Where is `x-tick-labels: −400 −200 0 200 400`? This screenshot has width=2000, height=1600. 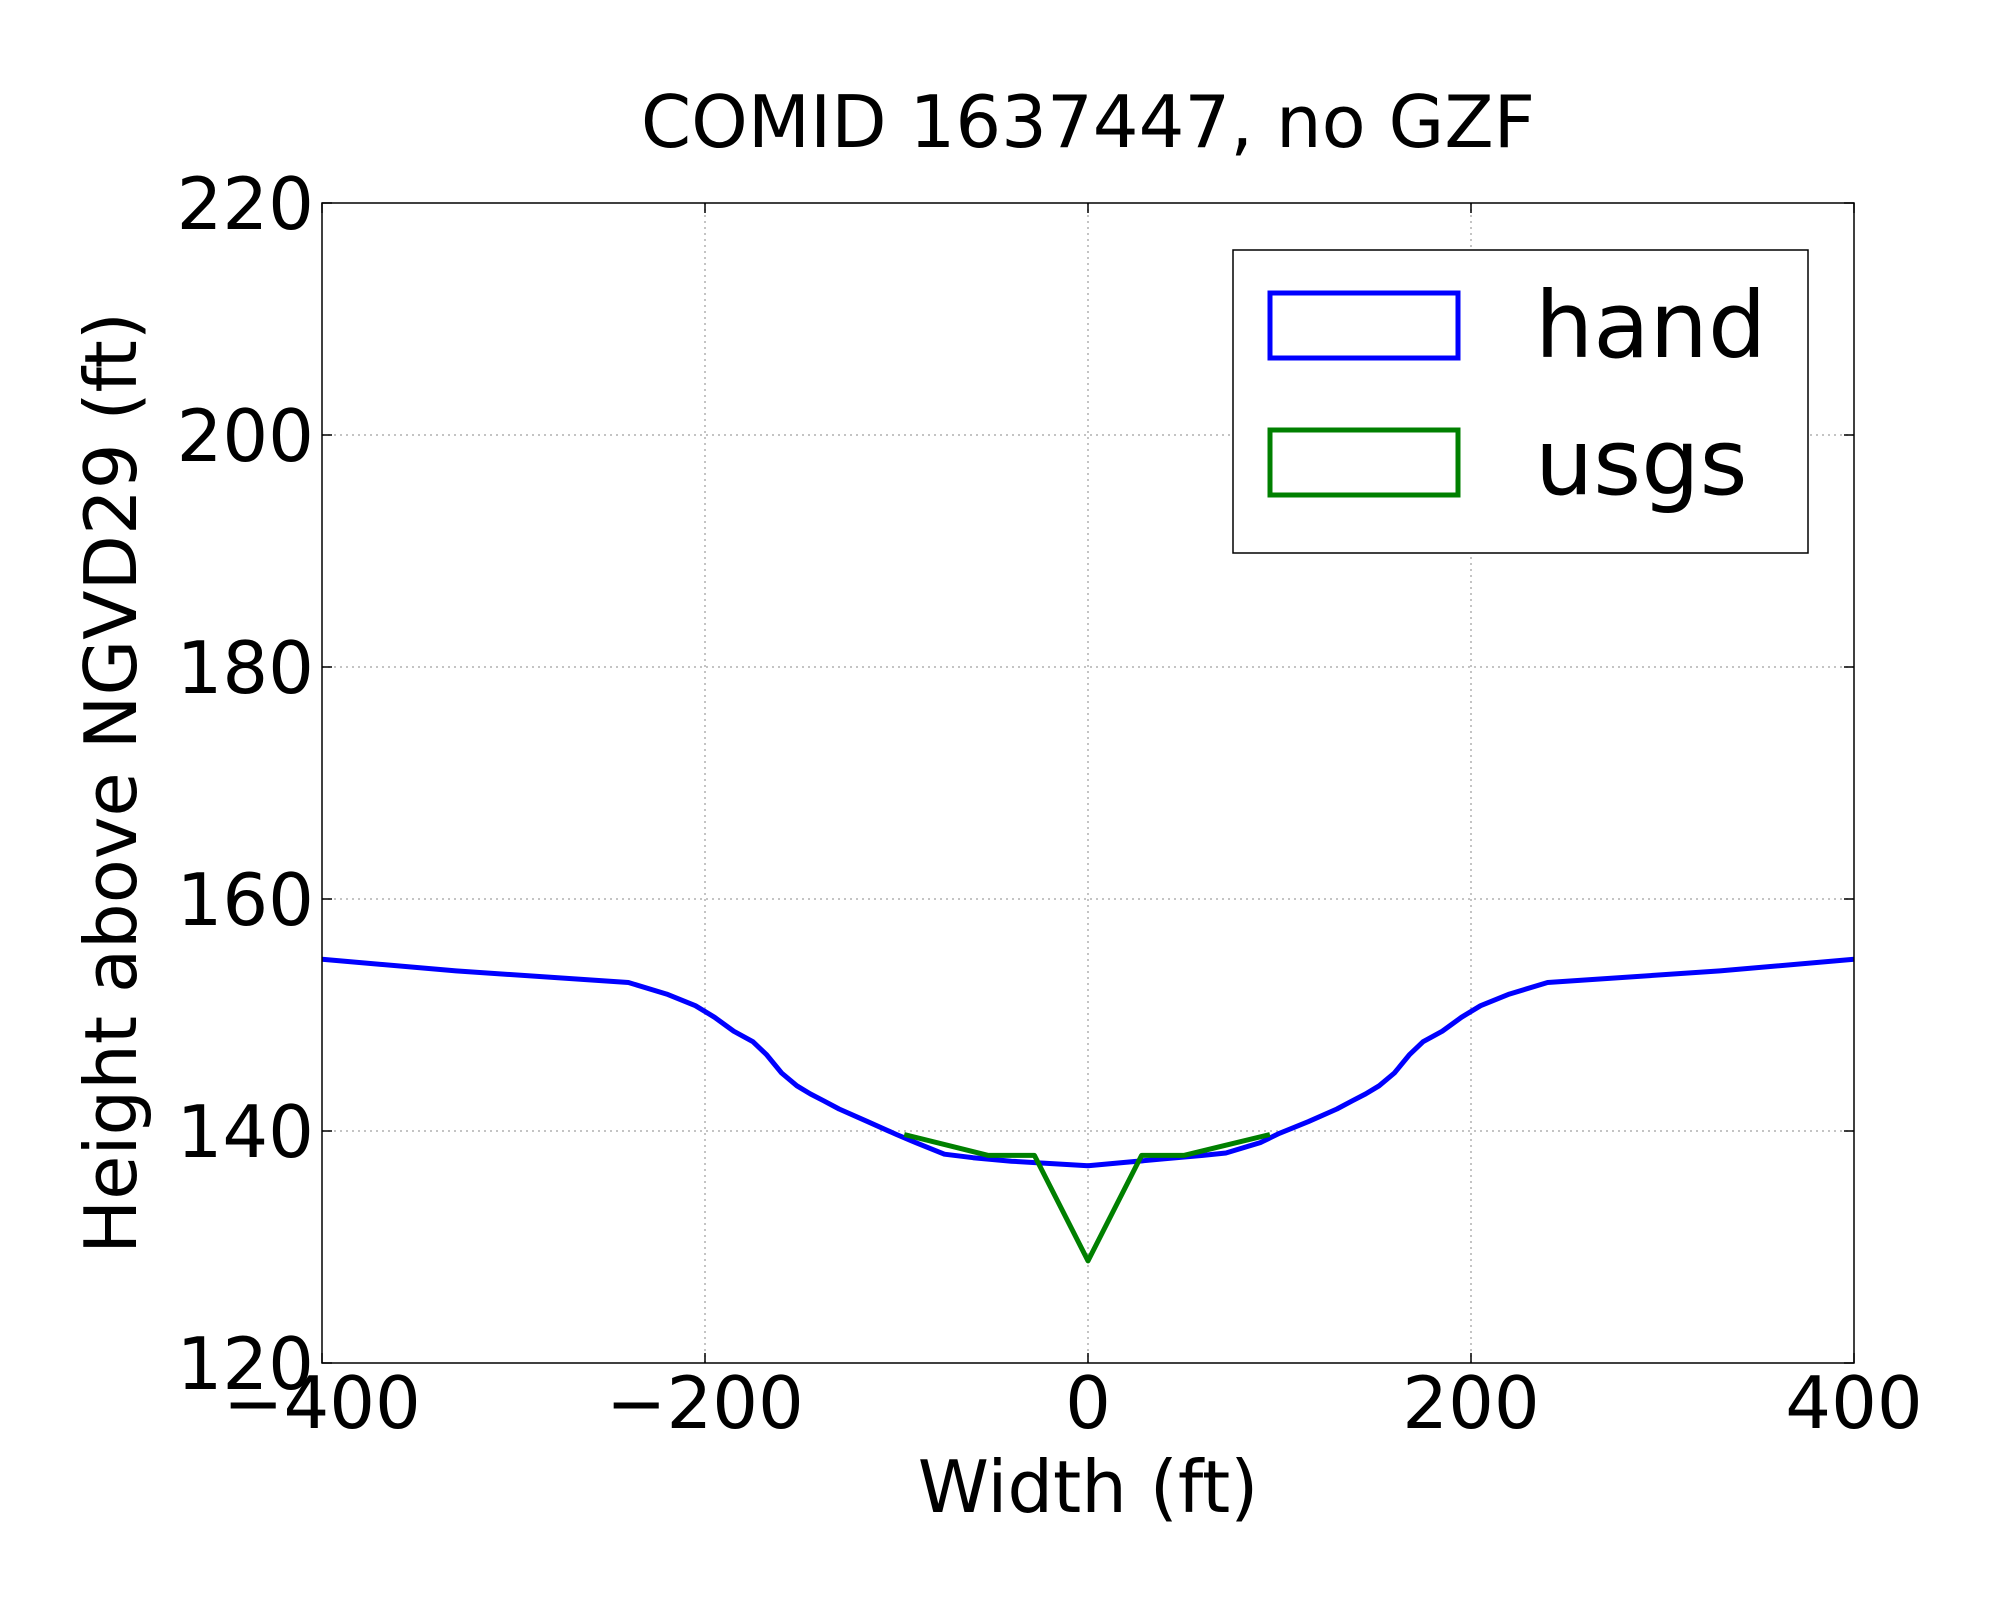 x-tick-labels: −400 −200 0 200 400 is located at coordinates (1073, 1403).